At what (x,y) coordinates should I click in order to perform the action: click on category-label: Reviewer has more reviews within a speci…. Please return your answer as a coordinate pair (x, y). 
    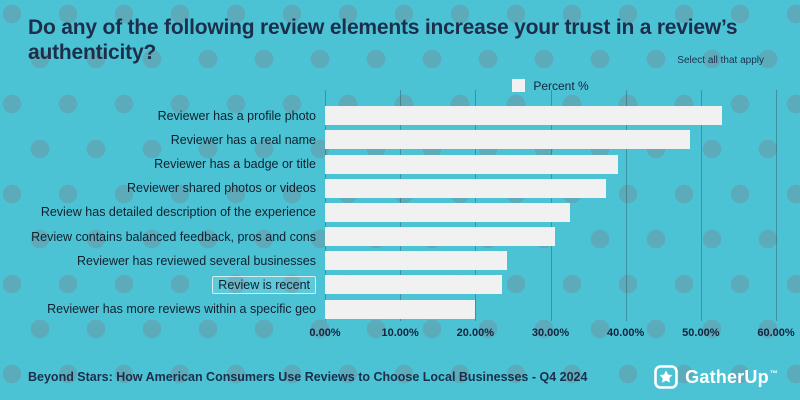
    Looking at the image, I should click on (181, 309).